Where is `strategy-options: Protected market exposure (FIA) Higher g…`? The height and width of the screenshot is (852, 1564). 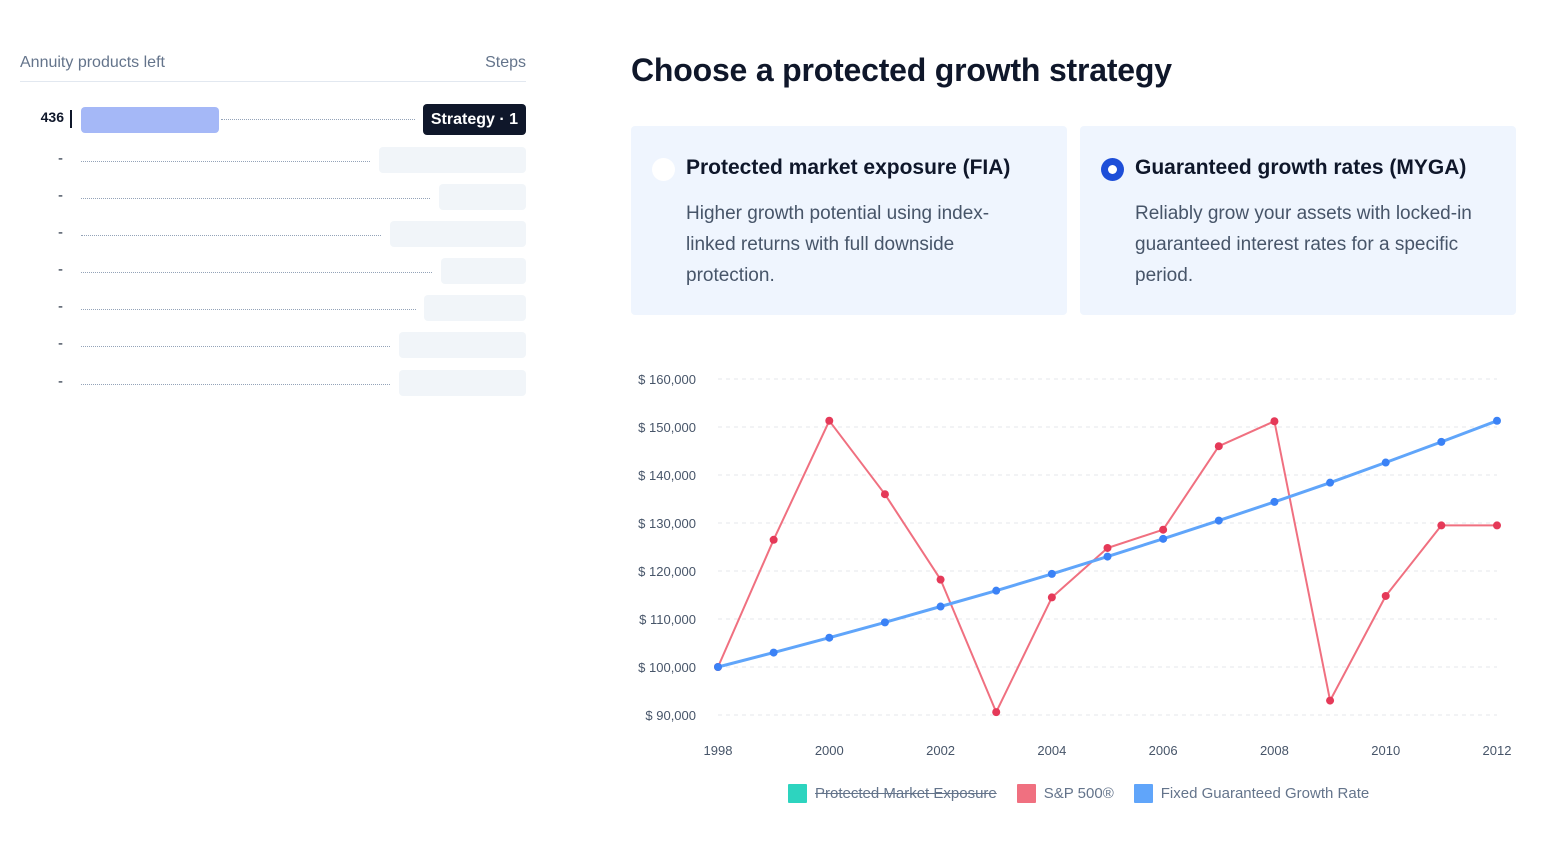
strategy-options: Protected market exposure (FIA) Higher g… is located at coordinates (1073, 220).